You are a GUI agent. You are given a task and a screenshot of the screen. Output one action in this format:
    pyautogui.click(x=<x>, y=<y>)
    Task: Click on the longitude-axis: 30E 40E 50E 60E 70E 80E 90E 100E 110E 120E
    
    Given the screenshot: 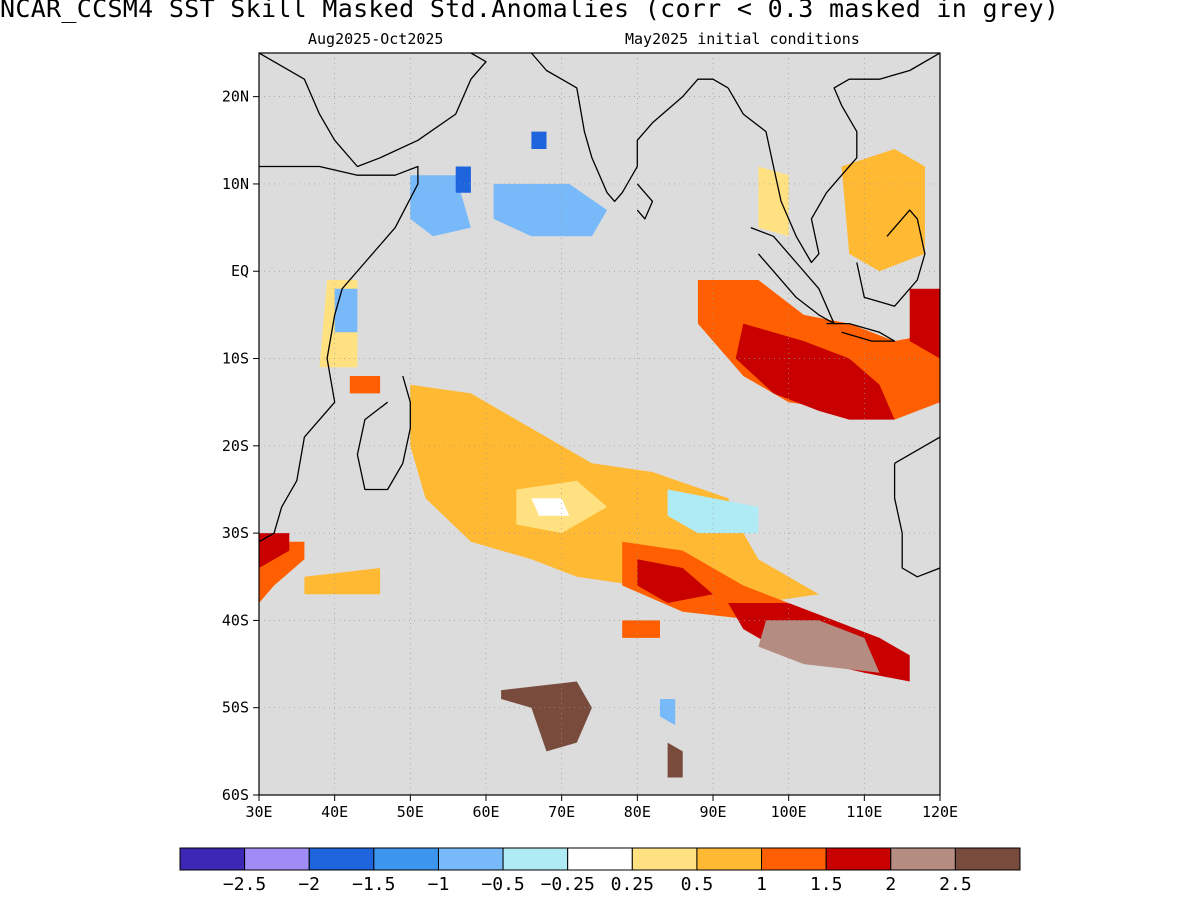 What is the action you would take?
    pyautogui.click(x=601, y=808)
    